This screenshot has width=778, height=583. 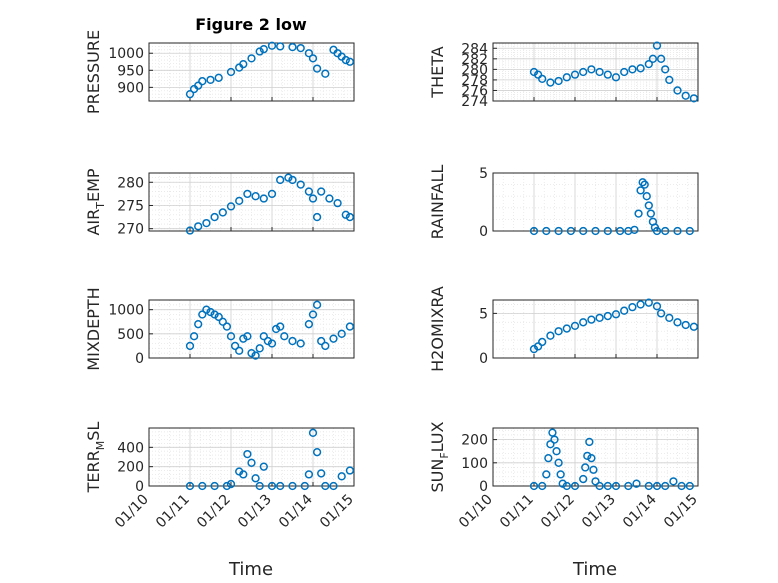 What do you see at coordinates (437, 72) in the screenshot?
I see `y-axis-label: THETA` at bounding box center [437, 72].